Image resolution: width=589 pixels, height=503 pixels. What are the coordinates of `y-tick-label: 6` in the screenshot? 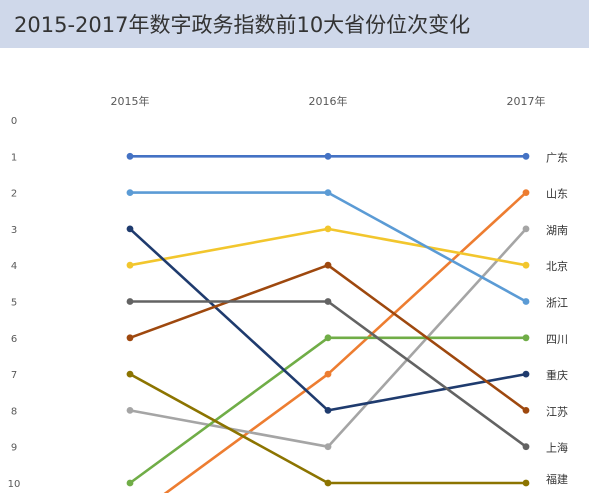 It's located at (14, 339).